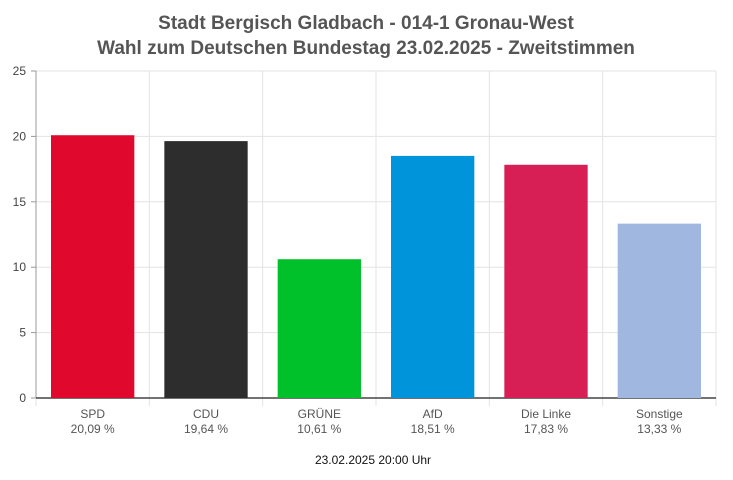 The height and width of the screenshot is (480, 733). What do you see at coordinates (659, 310) in the screenshot?
I see `bar-sonstige` at bounding box center [659, 310].